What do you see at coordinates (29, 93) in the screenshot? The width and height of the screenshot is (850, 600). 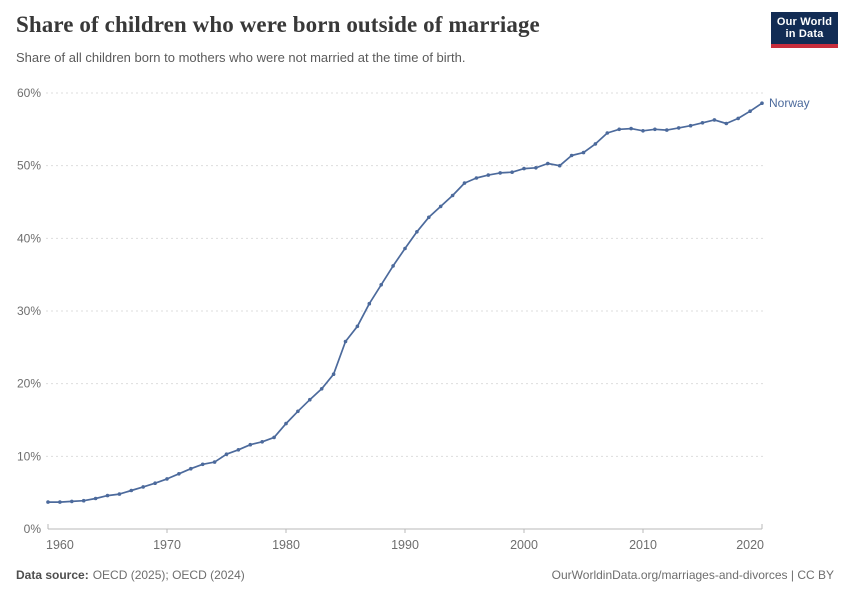 I see `y-tick-label: 60%` at bounding box center [29, 93].